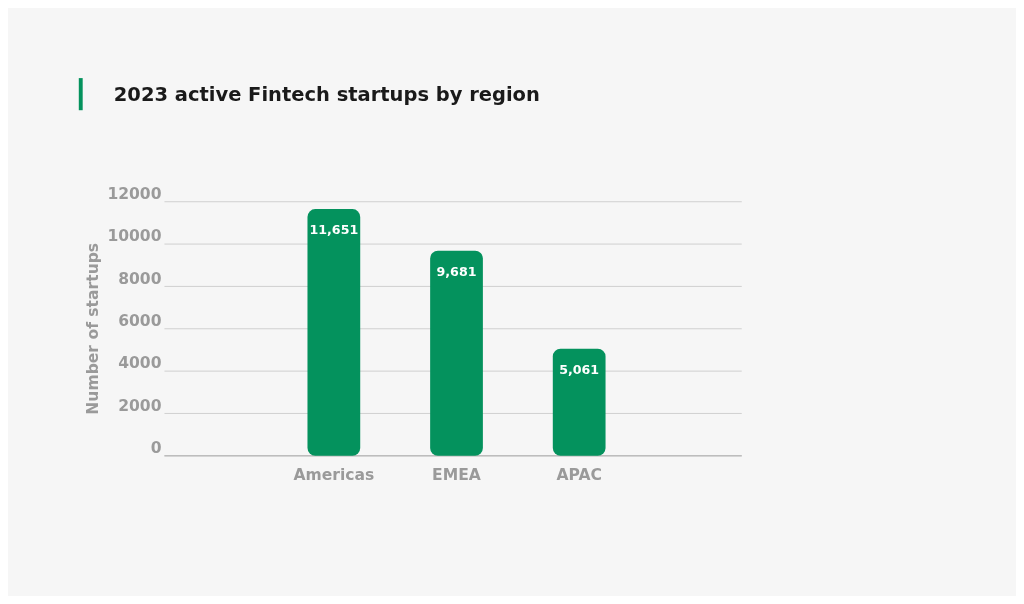 The height and width of the screenshot is (604, 1024). Describe the element at coordinates (334, 230) in the screenshot. I see `data-label: 11,651` at that location.